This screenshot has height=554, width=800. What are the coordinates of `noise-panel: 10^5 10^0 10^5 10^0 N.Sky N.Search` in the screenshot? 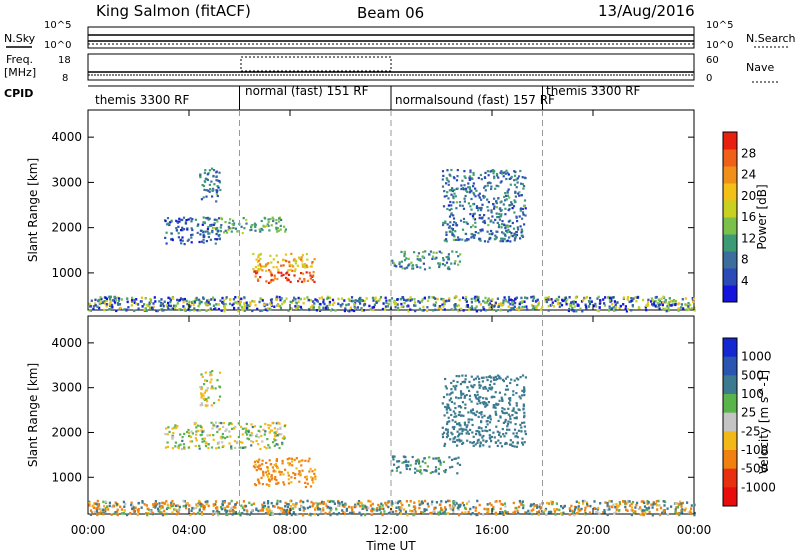 It's located at (400, 35).